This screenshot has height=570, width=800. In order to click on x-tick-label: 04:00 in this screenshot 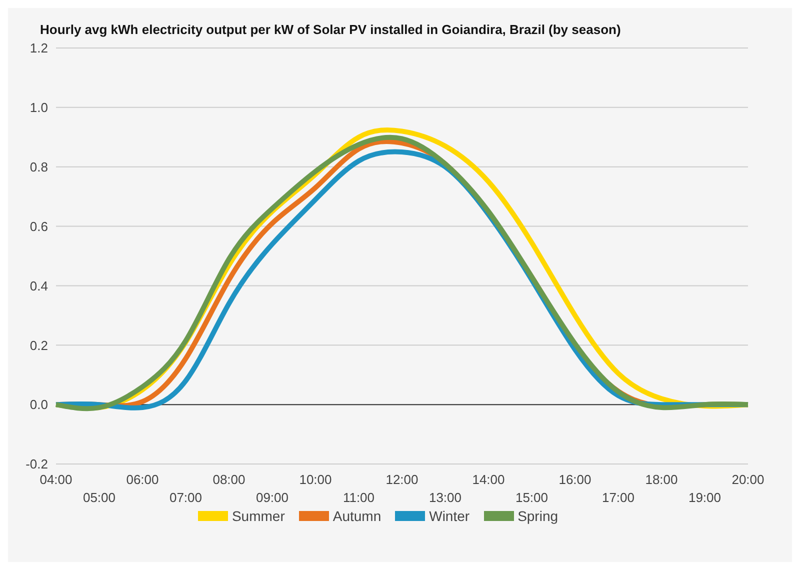, I will do `click(56, 479)`.